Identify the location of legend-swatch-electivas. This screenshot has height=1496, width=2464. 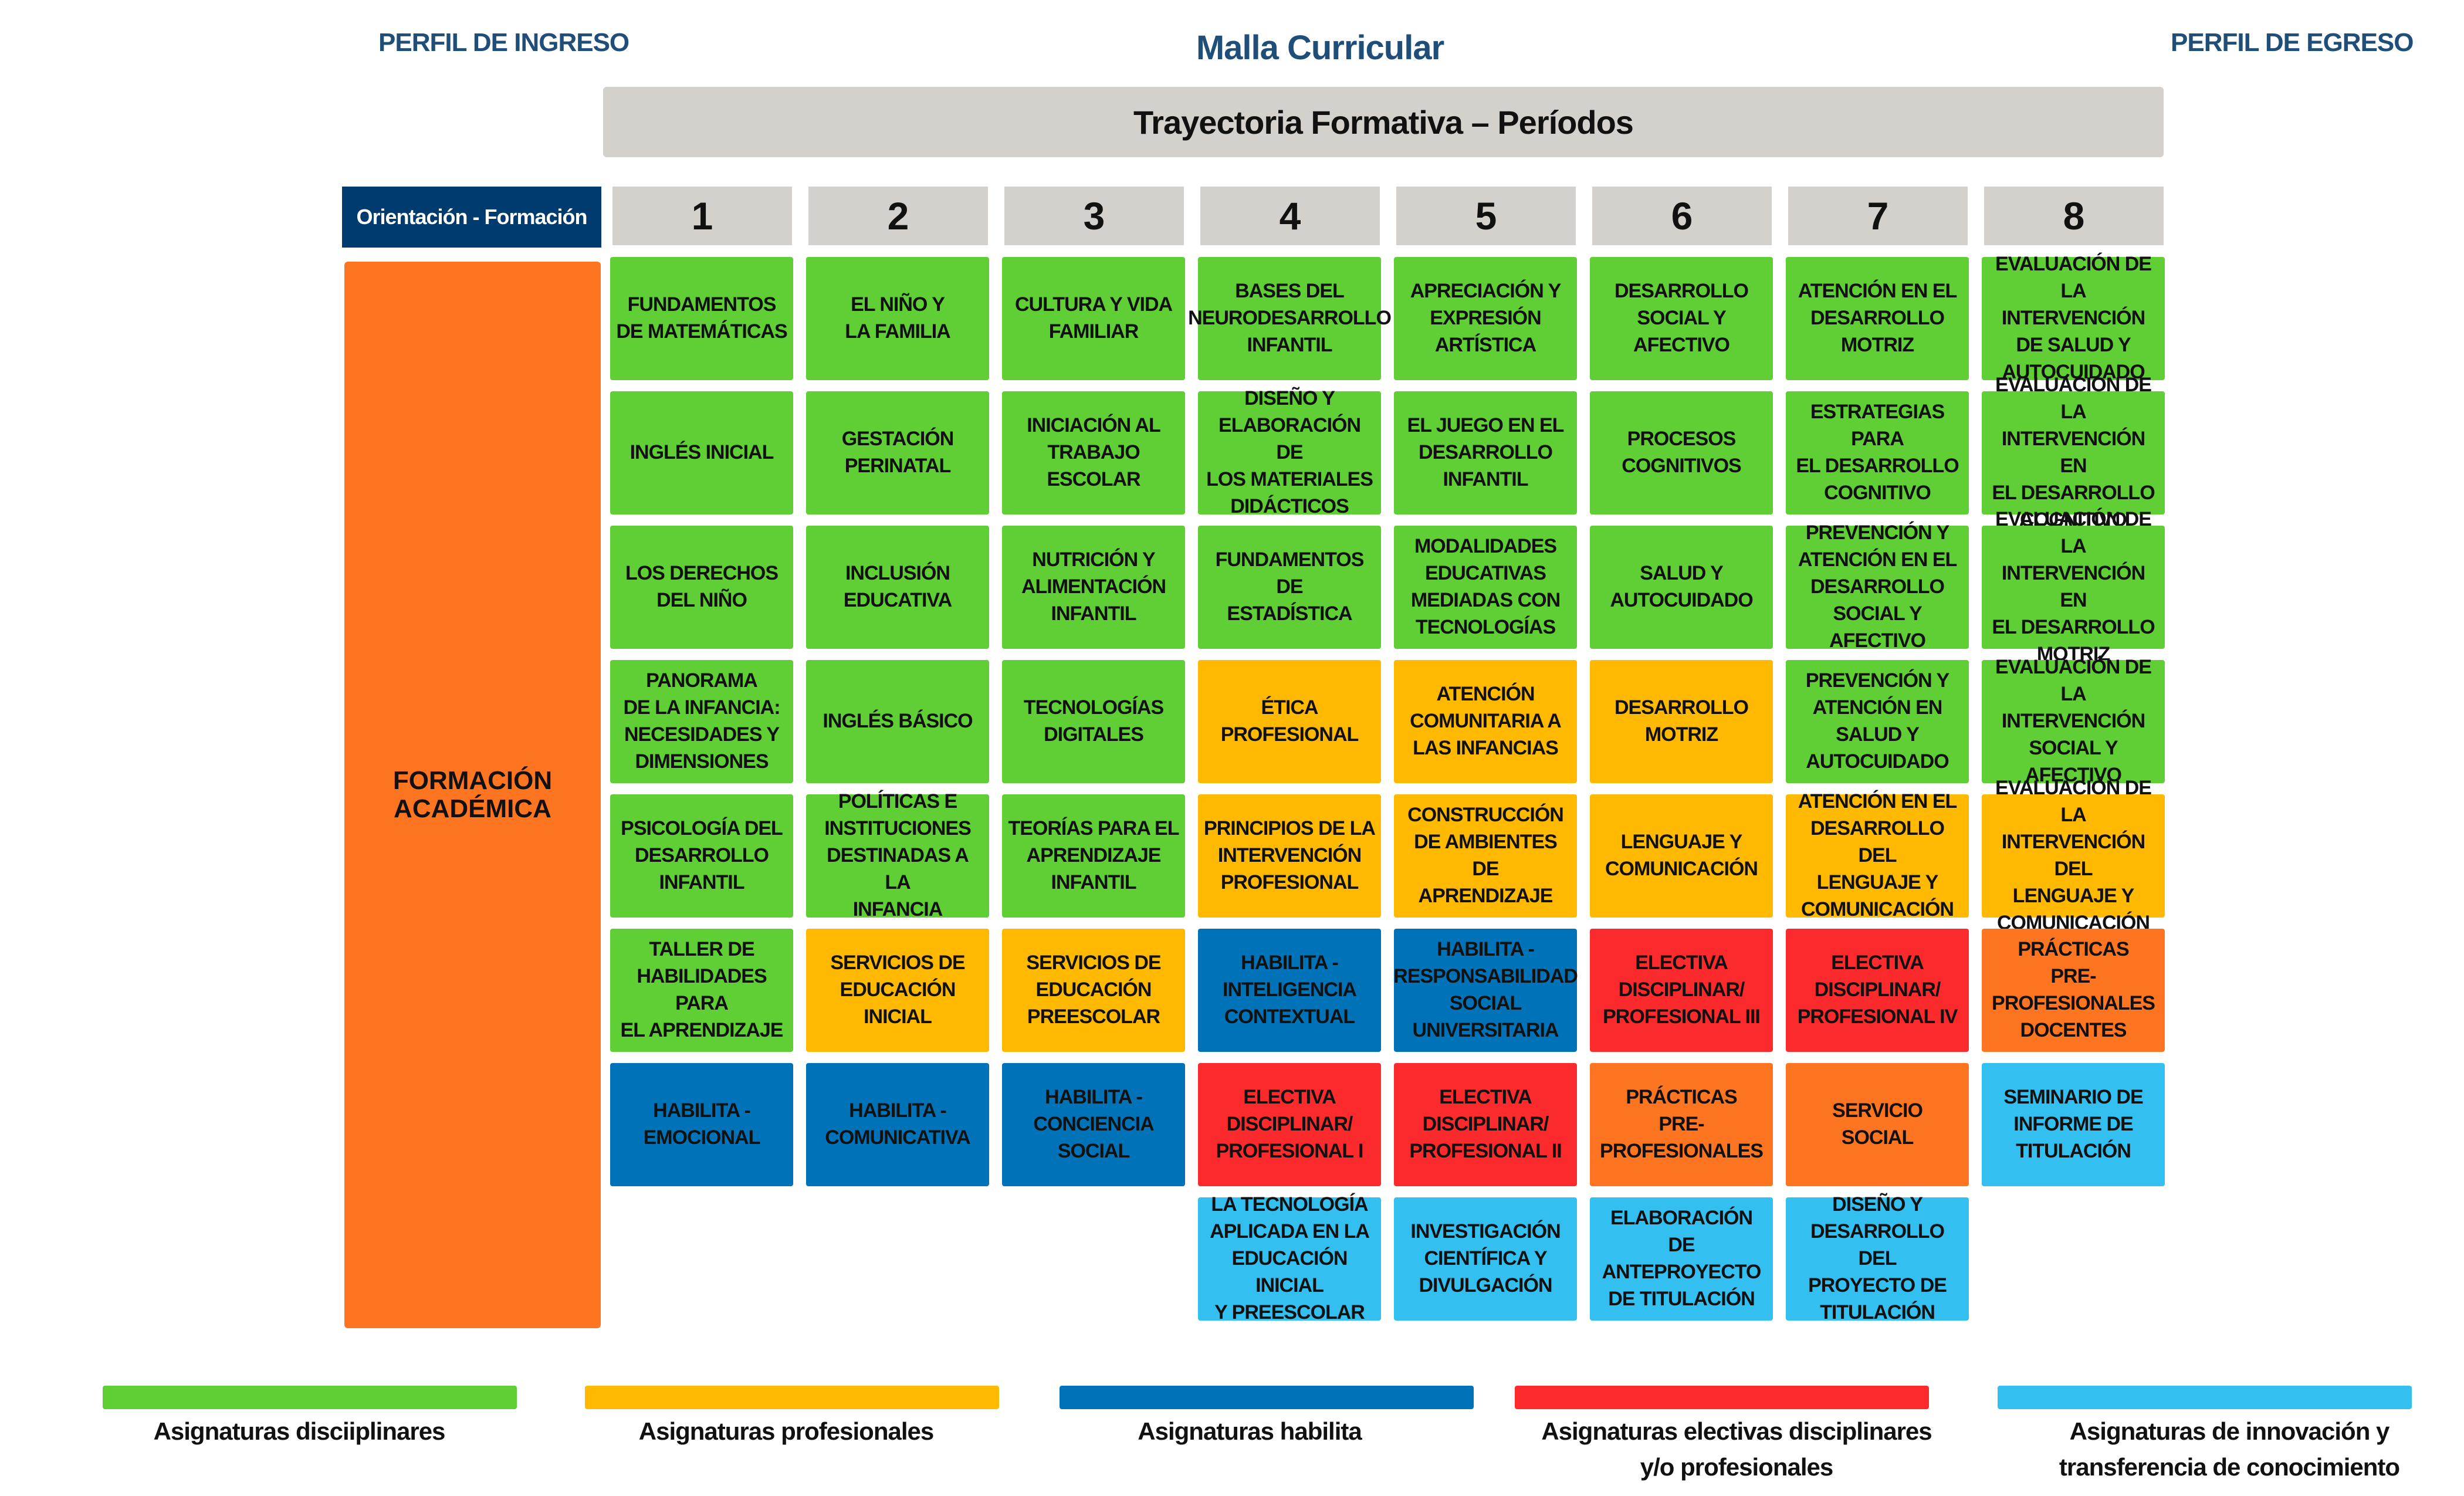
(1722, 1398).